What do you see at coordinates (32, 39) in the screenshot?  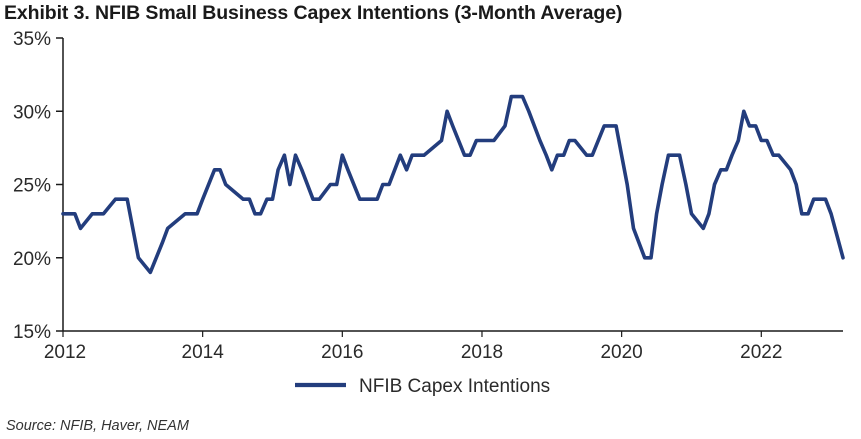 I see `y-tick-label: 35%` at bounding box center [32, 39].